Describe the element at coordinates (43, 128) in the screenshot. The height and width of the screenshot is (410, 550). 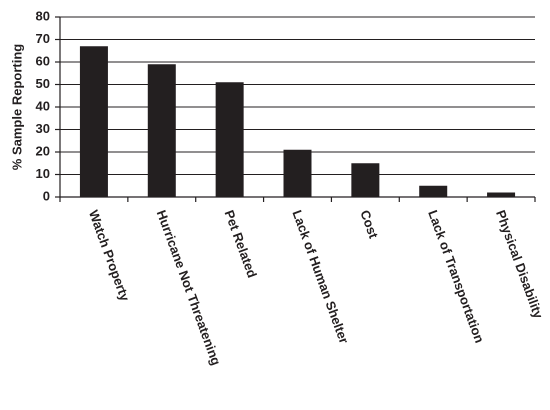
I see `y-tick-label: 30` at that location.